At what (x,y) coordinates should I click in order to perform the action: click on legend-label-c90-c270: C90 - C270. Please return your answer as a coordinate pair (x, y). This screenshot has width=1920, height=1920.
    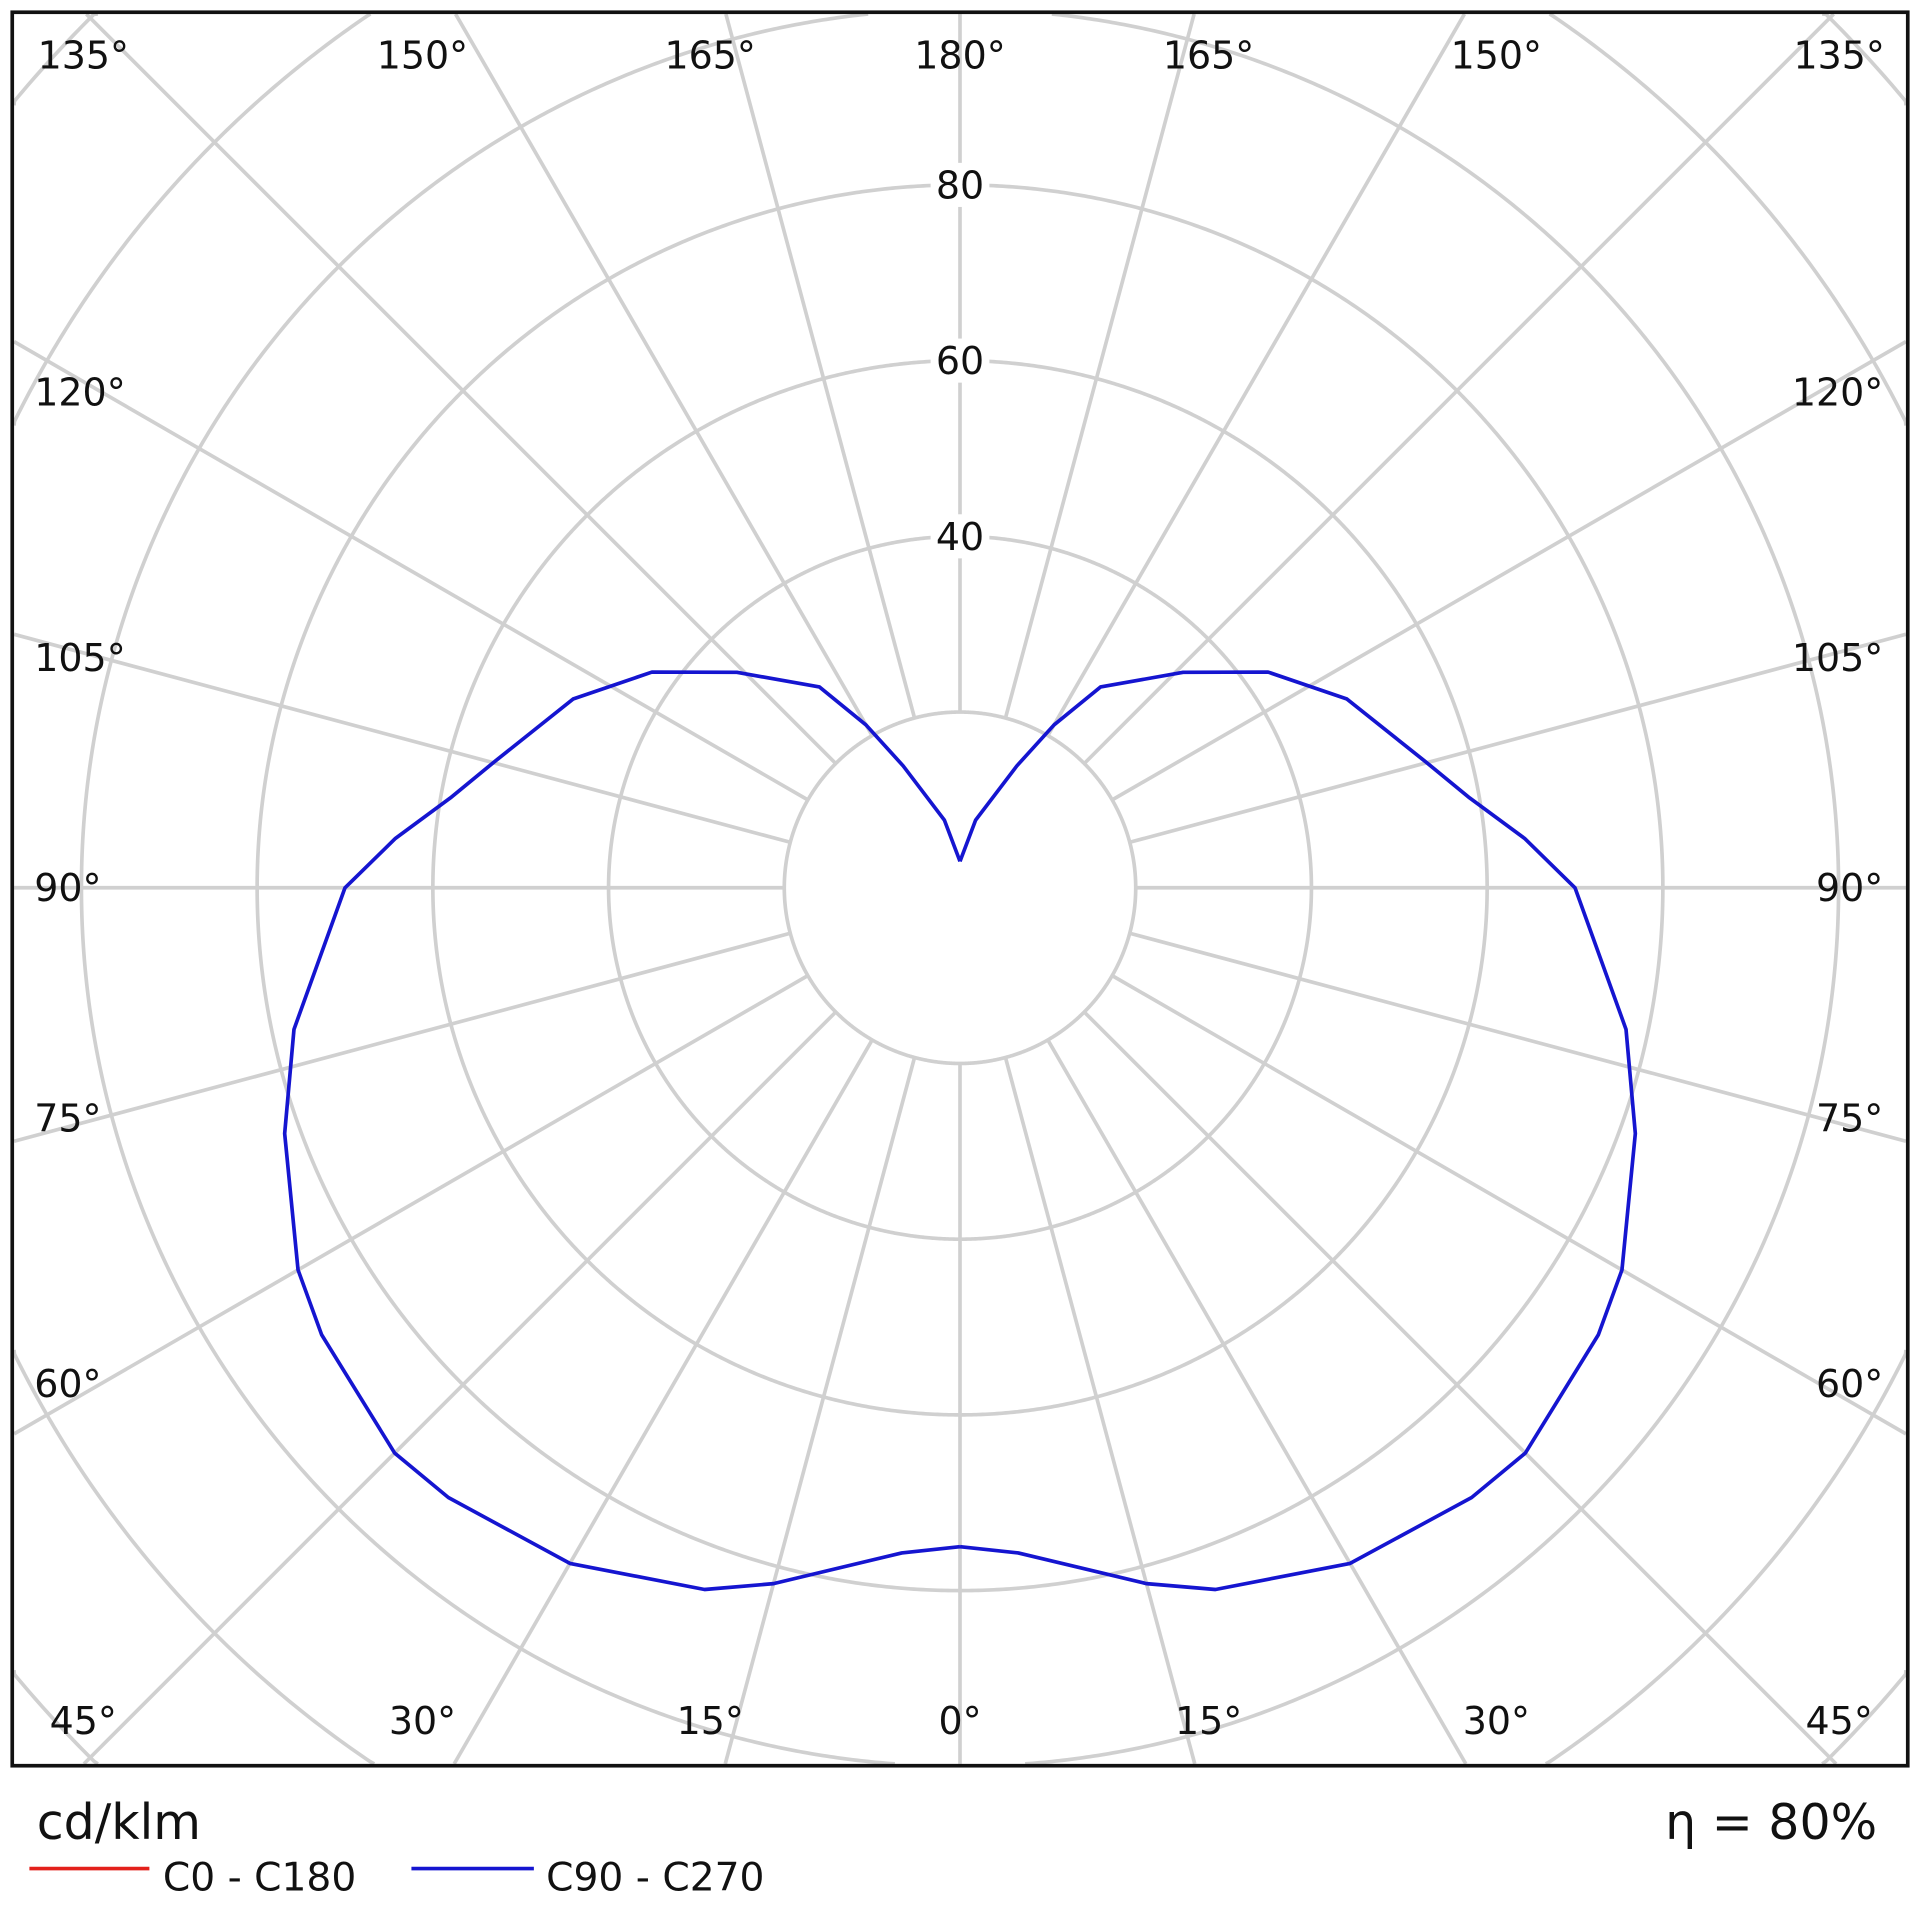
    Looking at the image, I should click on (655, 1878).